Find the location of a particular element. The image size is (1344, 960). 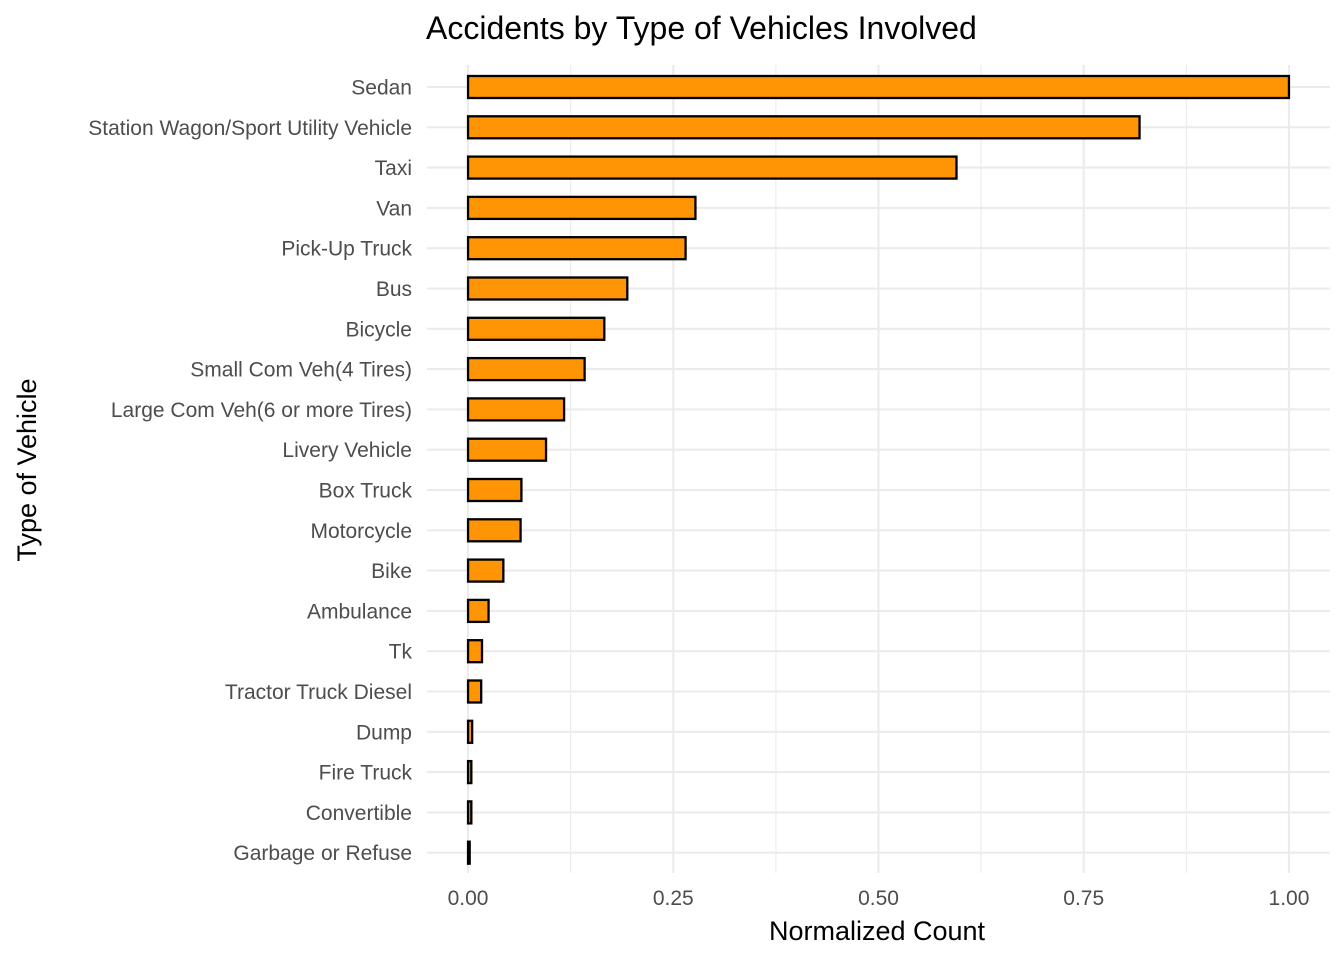

y-tick-label: Ambulance is located at coordinates (359, 611).